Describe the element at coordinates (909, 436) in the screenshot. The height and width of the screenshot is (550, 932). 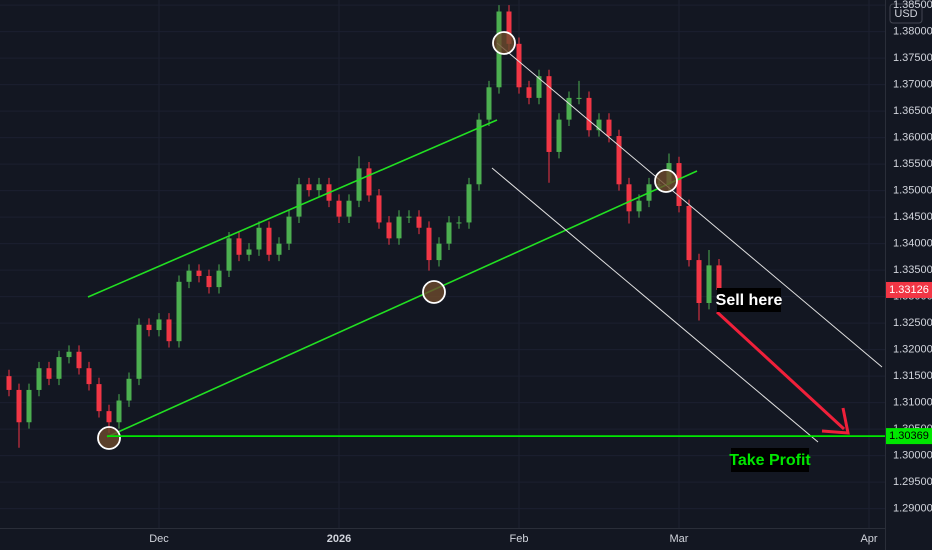
I see `take-profit-price: 1.30369` at that location.